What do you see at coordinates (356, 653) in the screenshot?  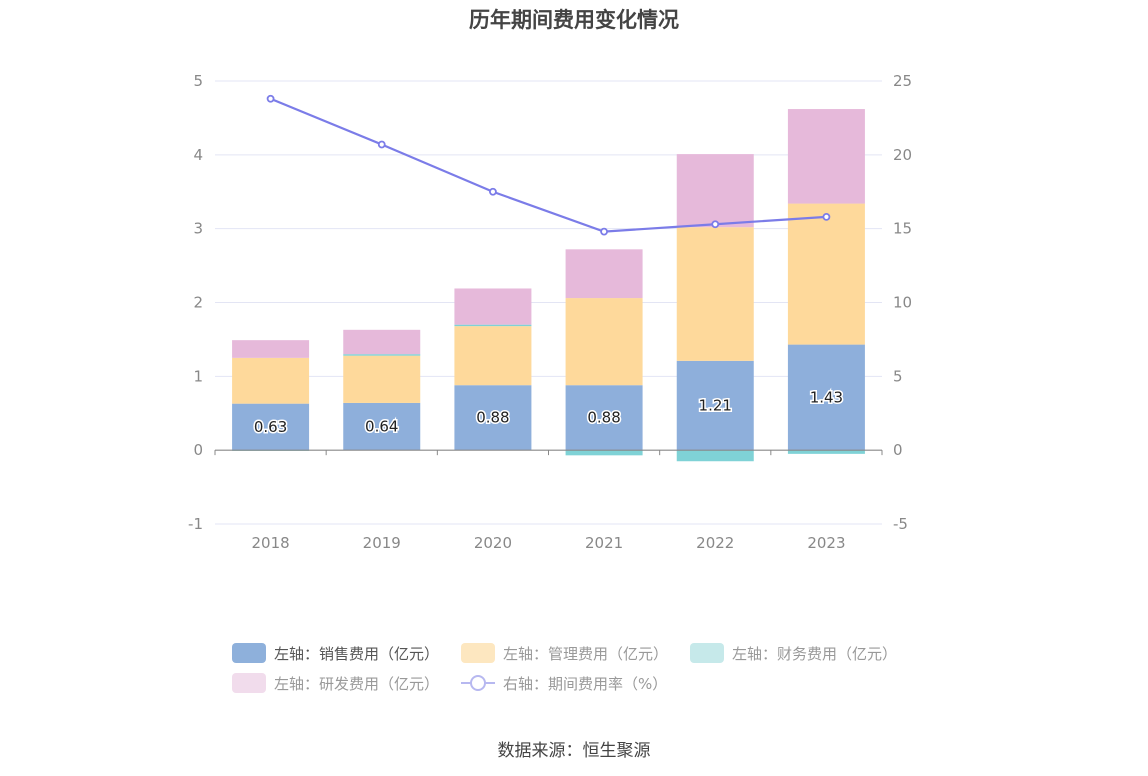 I see `legend-label-sales: 左轴：销售费用（亿元）` at bounding box center [356, 653].